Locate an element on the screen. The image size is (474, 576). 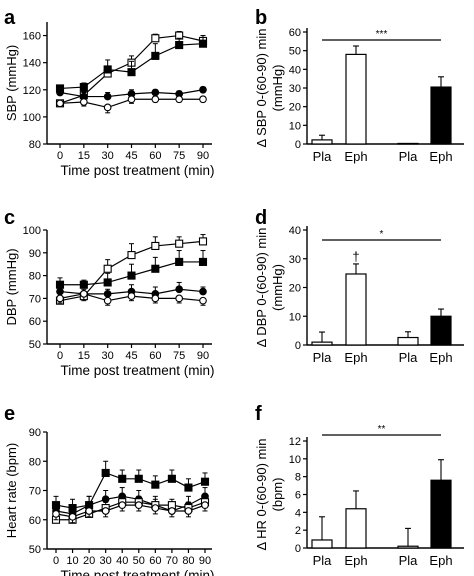
x-tick-label: 15 is located at coordinates (84, 156).